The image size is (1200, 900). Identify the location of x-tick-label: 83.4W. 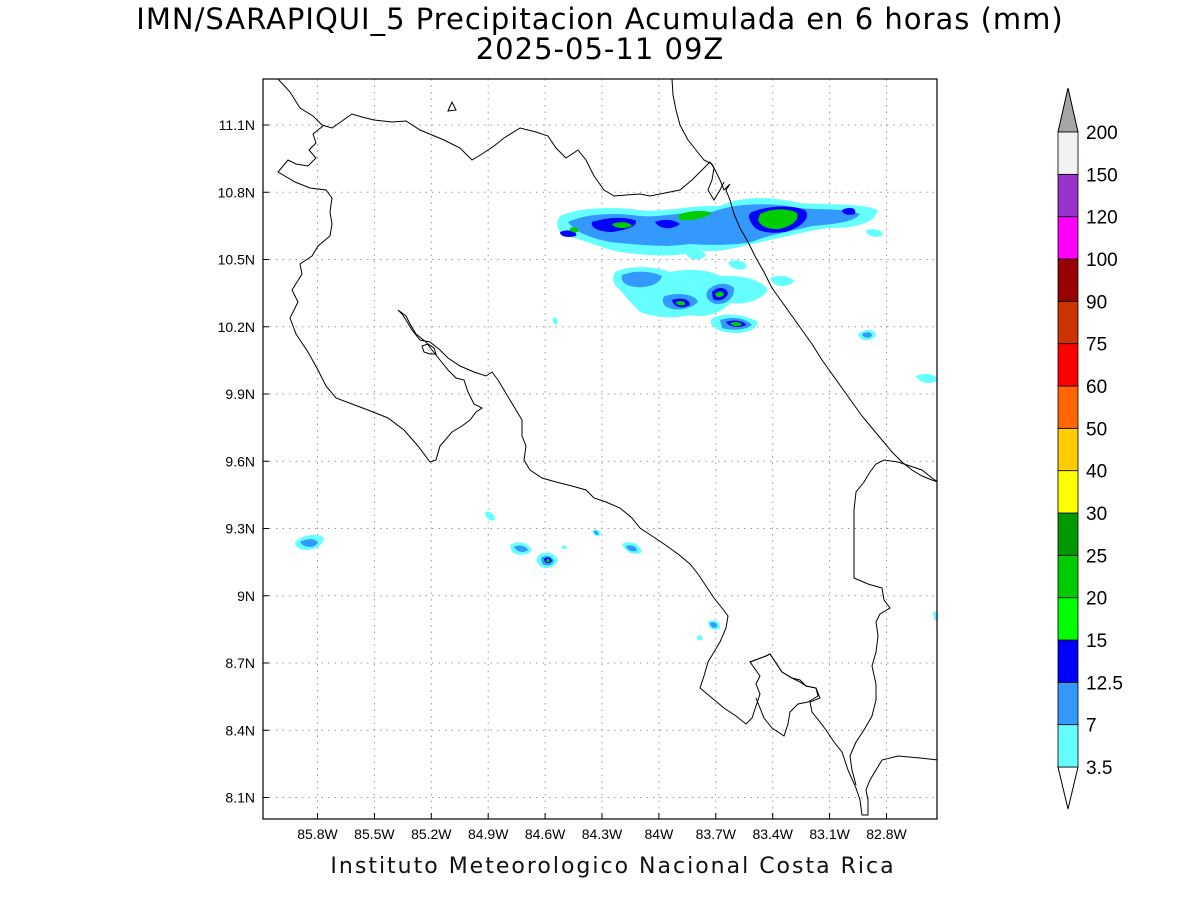
(772, 834).